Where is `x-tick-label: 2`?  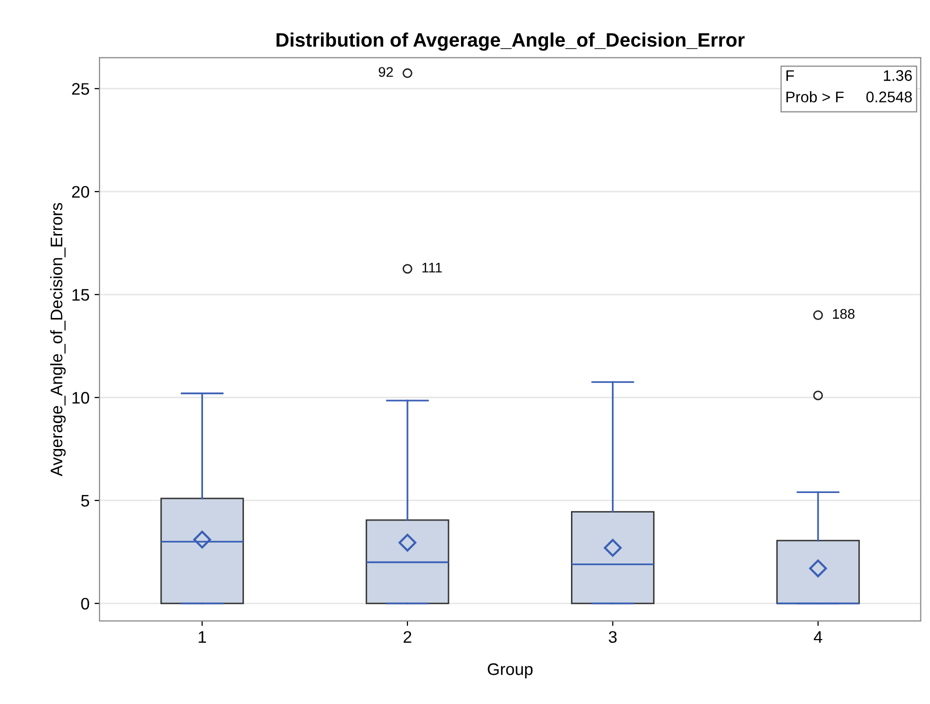
x-tick-label: 2 is located at coordinates (408, 637).